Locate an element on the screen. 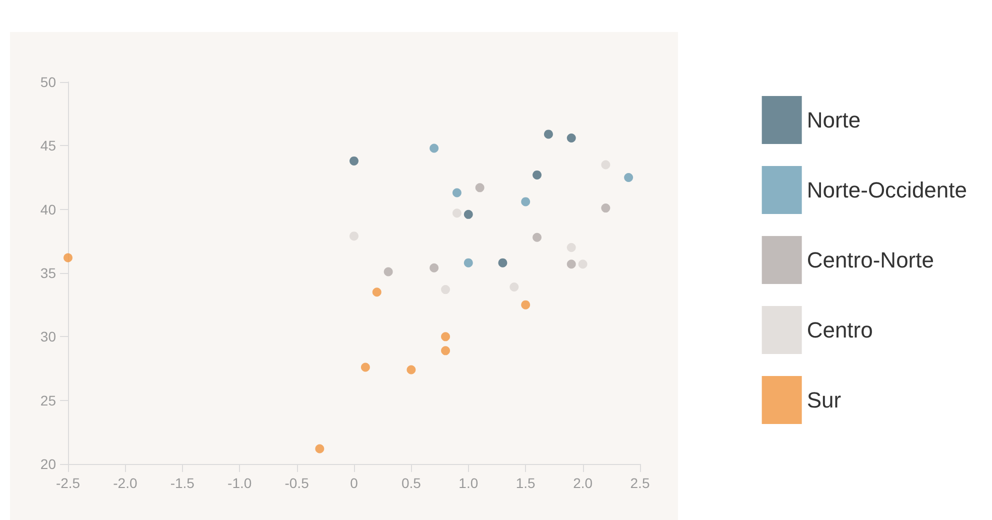  legend-label: Centro is located at coordinates (839, 330).